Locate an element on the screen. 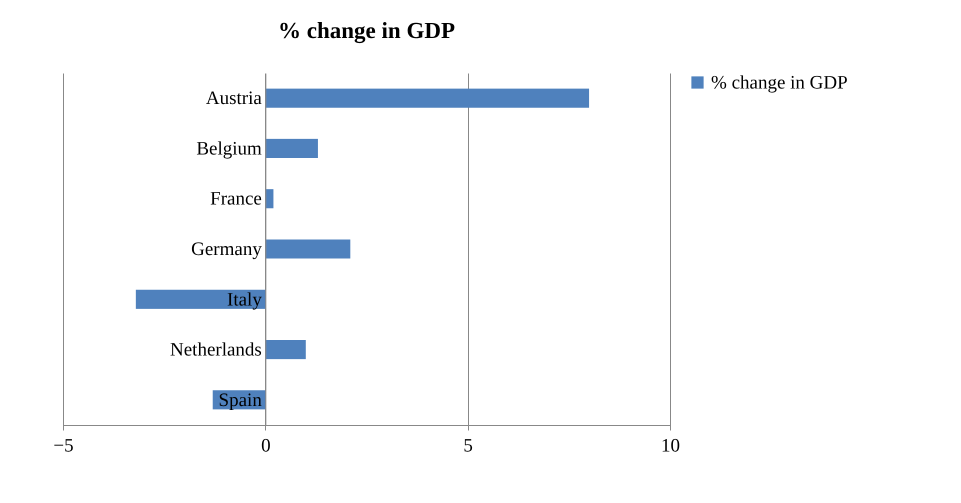 Image resolution: width=961 pixels, height=503 pixels. x-tick-label: −5 is located at coordinates (63, 446).